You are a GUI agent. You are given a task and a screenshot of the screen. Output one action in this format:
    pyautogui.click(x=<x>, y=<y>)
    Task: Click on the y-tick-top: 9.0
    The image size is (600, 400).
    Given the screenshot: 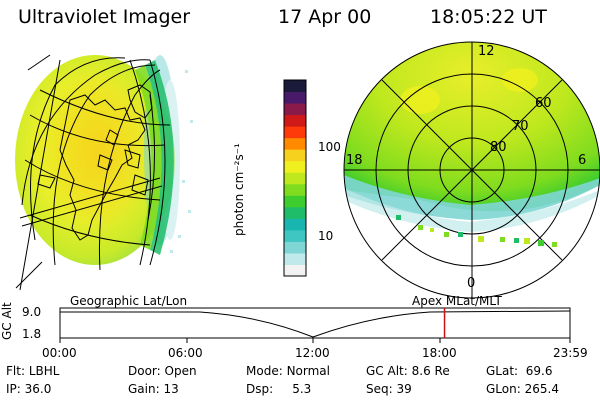 What is the action you would take?
    pyautogui.click(x=32, y=312)
    